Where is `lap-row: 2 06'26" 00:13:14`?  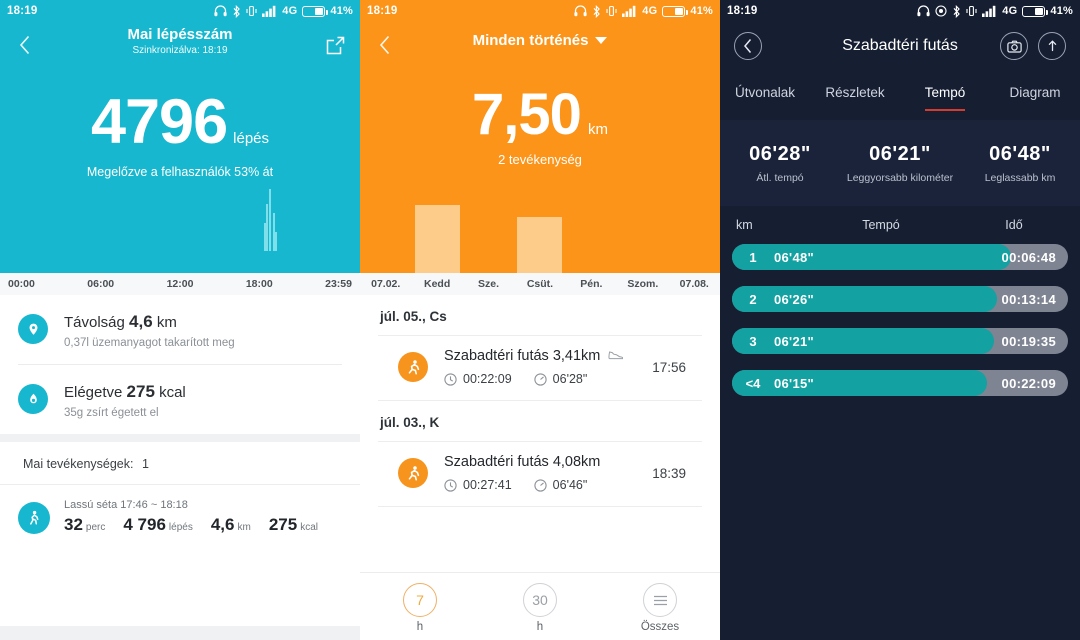
lap-row: 2 06'26" 00:13:14 is located at coordinates (900, 299).